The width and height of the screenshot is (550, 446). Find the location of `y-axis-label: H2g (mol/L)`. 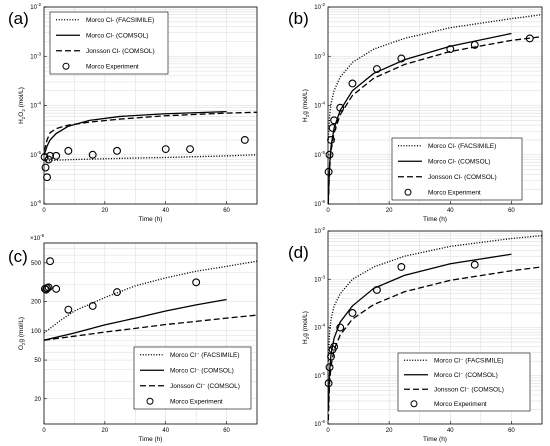

y-axis-label: H2g (mol/L) is located at coordinates (306, 105).